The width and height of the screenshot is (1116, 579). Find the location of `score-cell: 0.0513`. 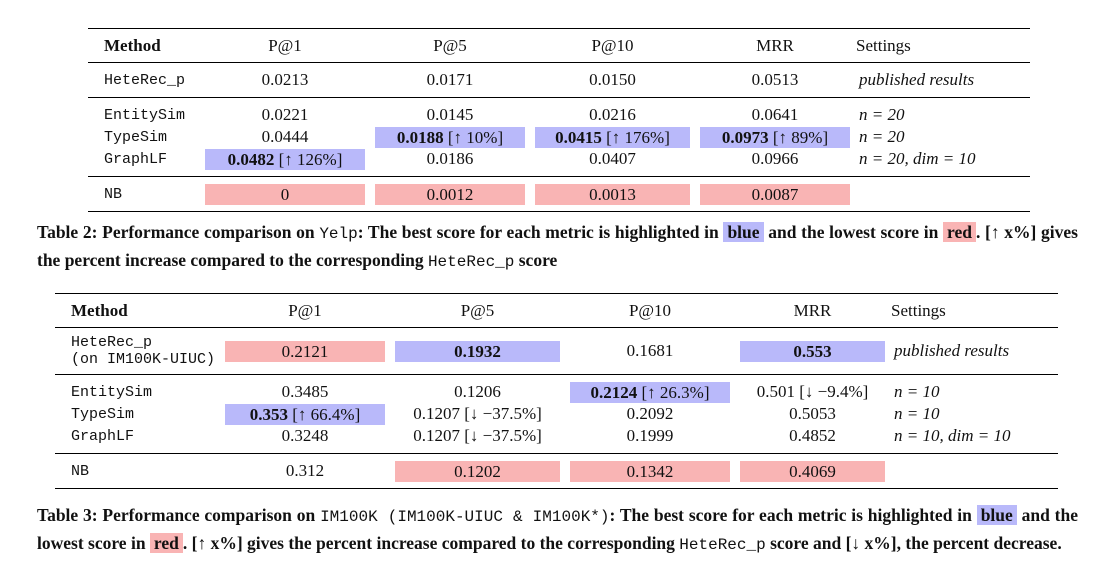

score-cell: 0.0513 is located at coordinates (775, 80).